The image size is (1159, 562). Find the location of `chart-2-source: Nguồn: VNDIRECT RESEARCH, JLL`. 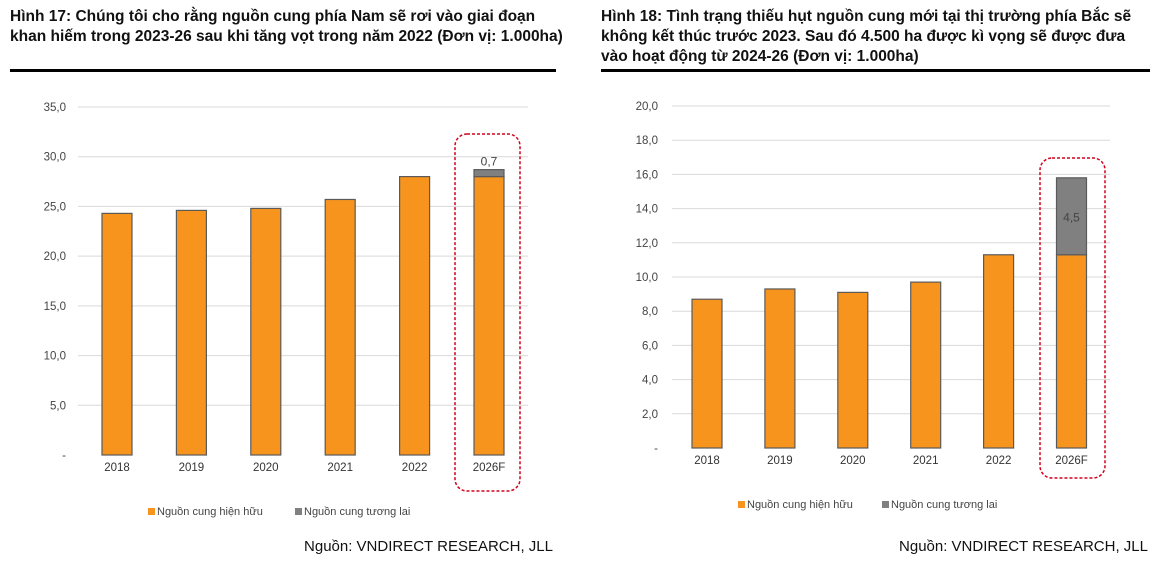

chart-2-source: Nguồn: VNDIRECT RESEARCH, JLL is located at coordinates (1023, 546).